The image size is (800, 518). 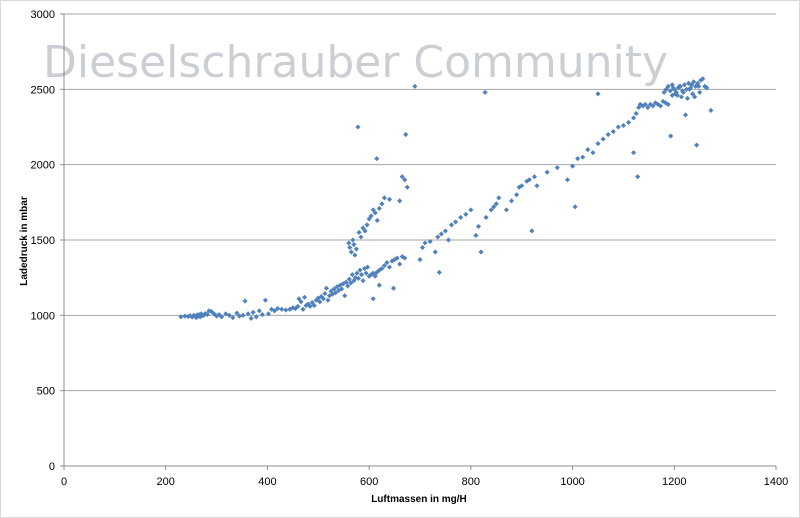 What do you see at coordinates (776, 482) in the screenshot?
I see `x-tick-label-7: 1400` at bounding box center [776, 482].